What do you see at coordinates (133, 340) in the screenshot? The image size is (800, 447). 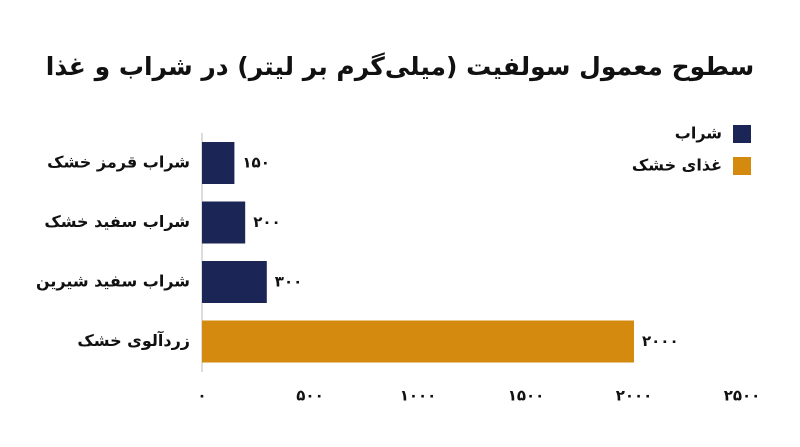 I see `y-tick-label: زردآلوی خشک` at bounding box center [133, 340].